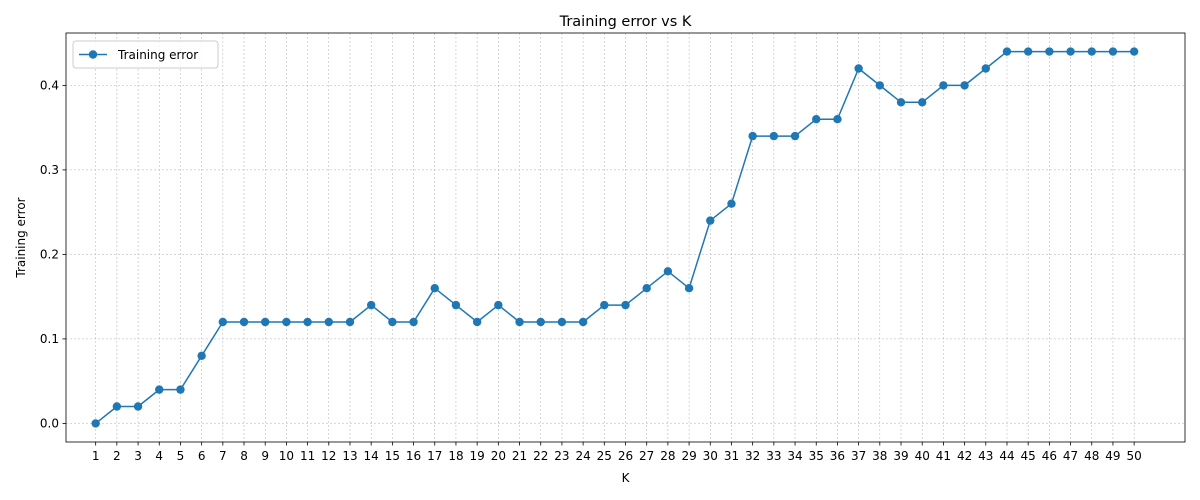 Image resolution: width=1200 pixels, height=500 pixels. I want to click on x-tick-label: 23, so click(561, 456).